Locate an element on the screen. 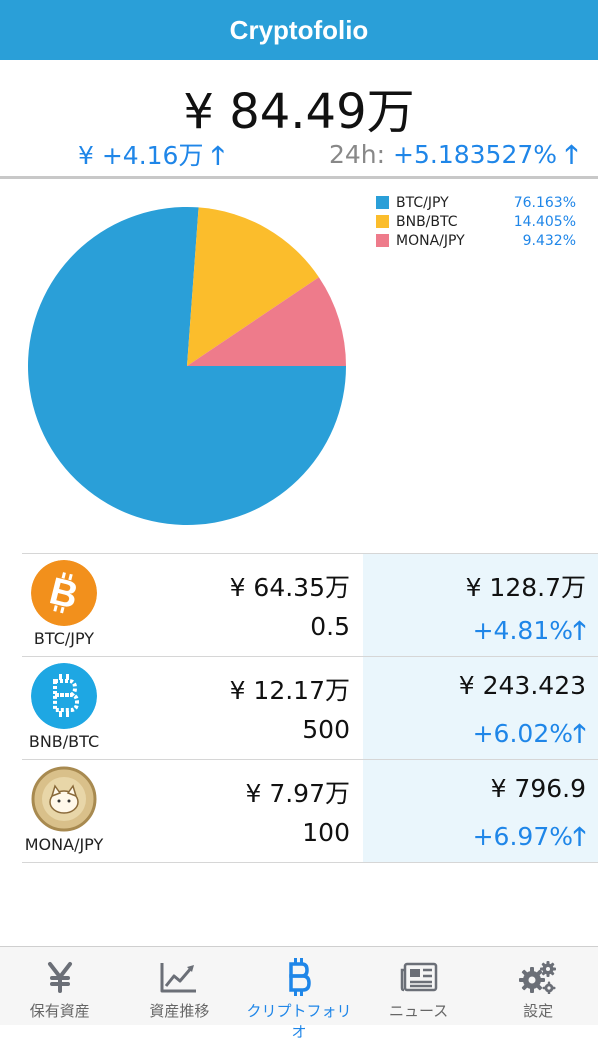  coin-price: ¥ 243.423 is located at coordinates (522, 685).